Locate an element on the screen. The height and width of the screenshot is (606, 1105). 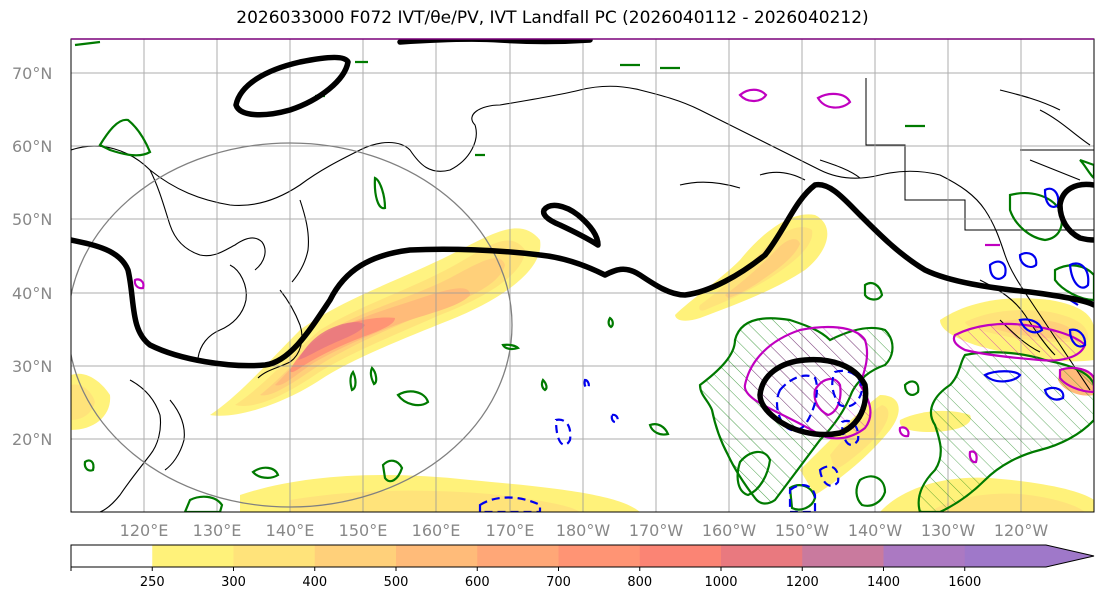
colorbar-tick-label: 1600 is located at coordinates (964, 582).